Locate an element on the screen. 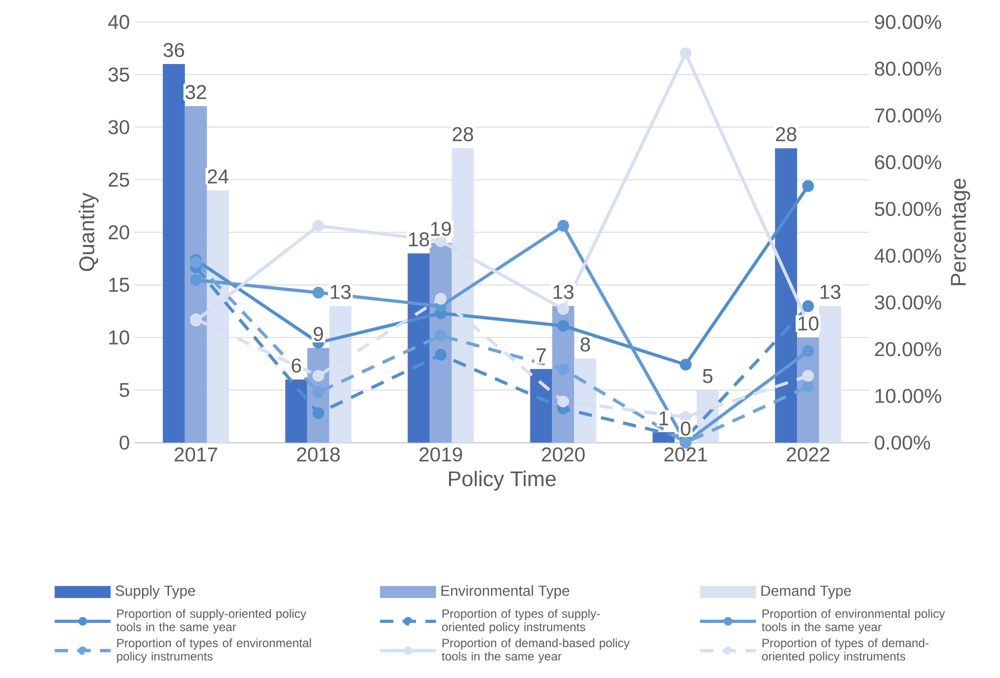  data-label: 5 is located at coordinates (707, 376).